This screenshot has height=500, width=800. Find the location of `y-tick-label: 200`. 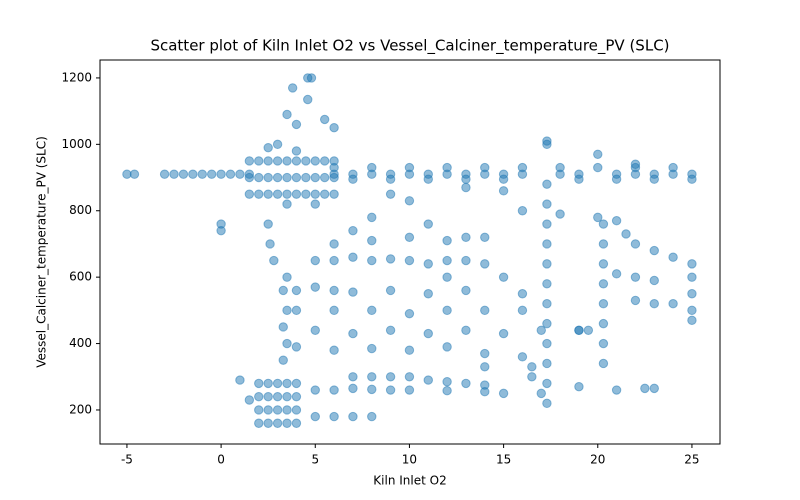

y-tick-label: 200 is located at coordinates (80, 409).